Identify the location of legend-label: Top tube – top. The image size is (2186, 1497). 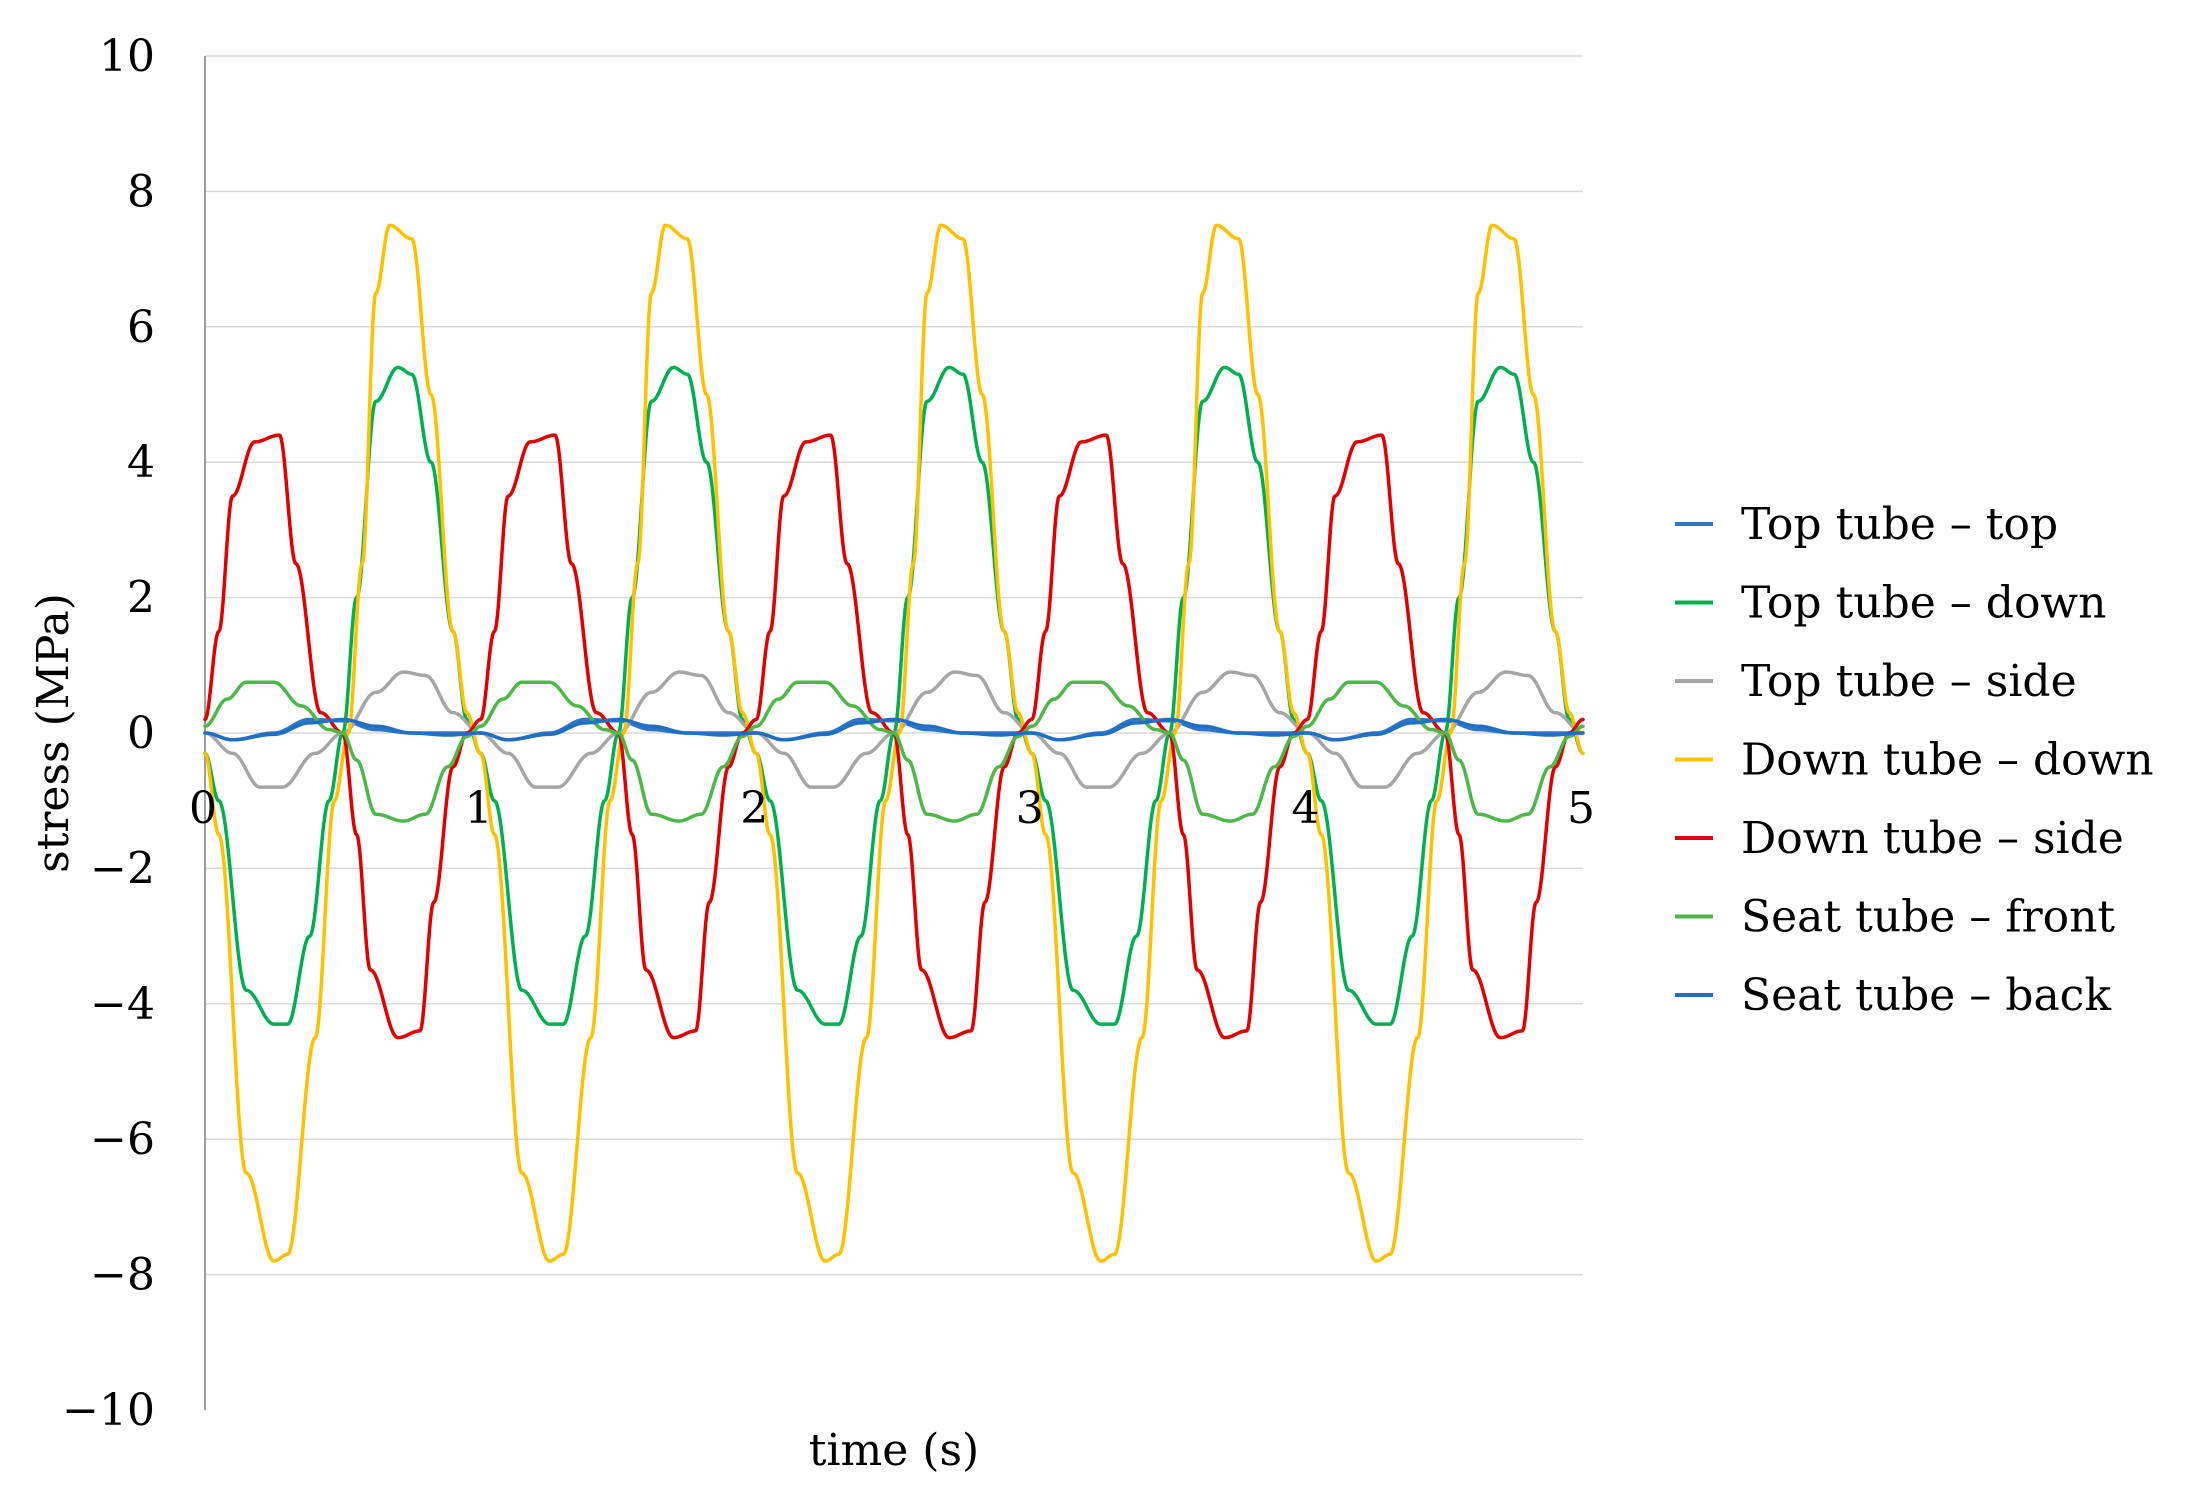
(1899, 524).